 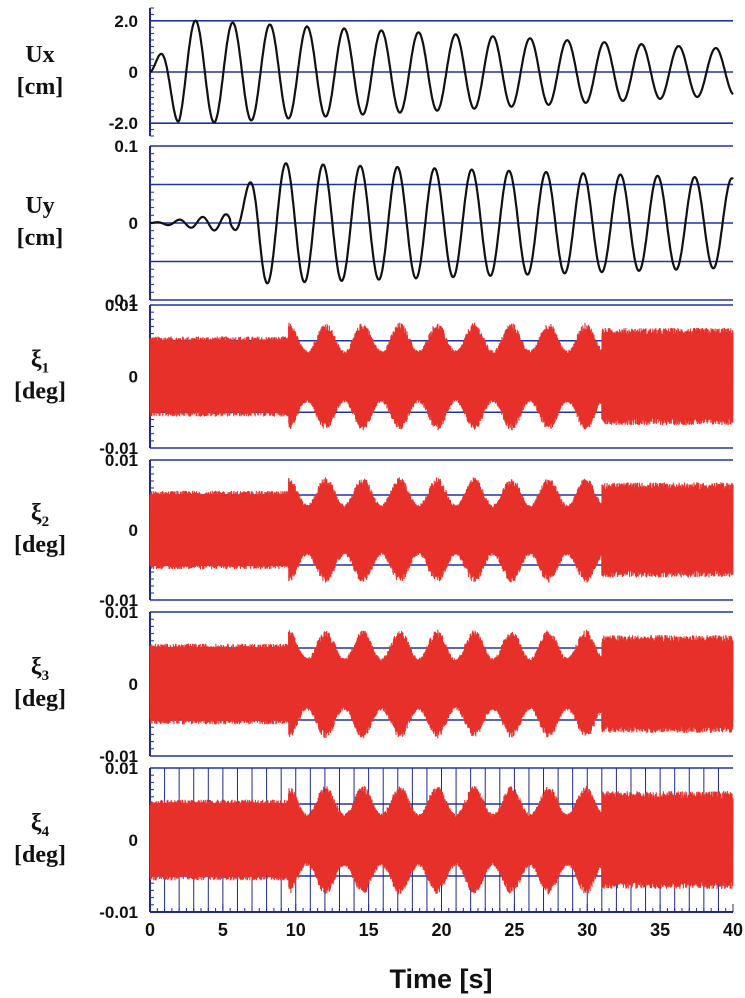 What do you see at coordinates (46, 522) in the screenshot?
I see `ylabel-subscript-xi2: 2` at bounding box center [46, 522].